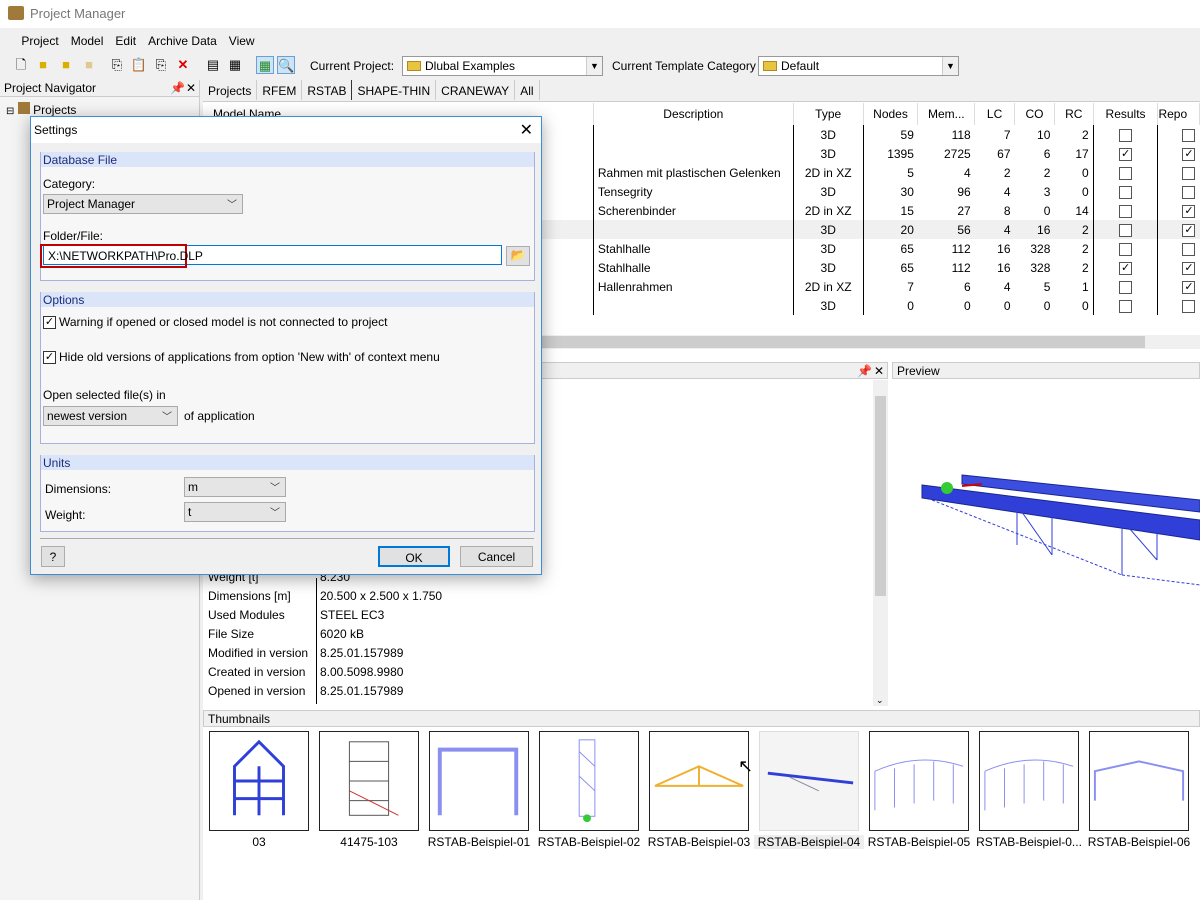  Describe the element at coordinates (414, 556) in the screenshot. I see `ok-button: OK` at that location.